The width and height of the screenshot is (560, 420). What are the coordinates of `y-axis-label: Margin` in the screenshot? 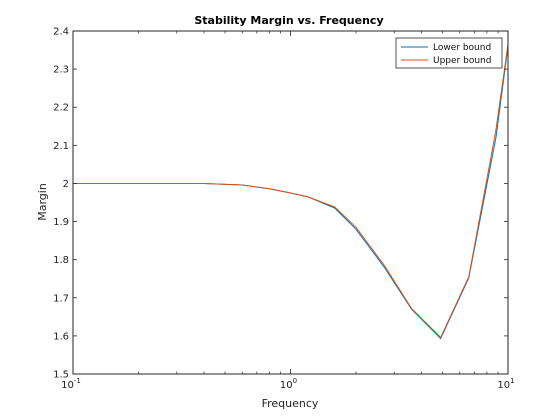 It's located at (42, 202).